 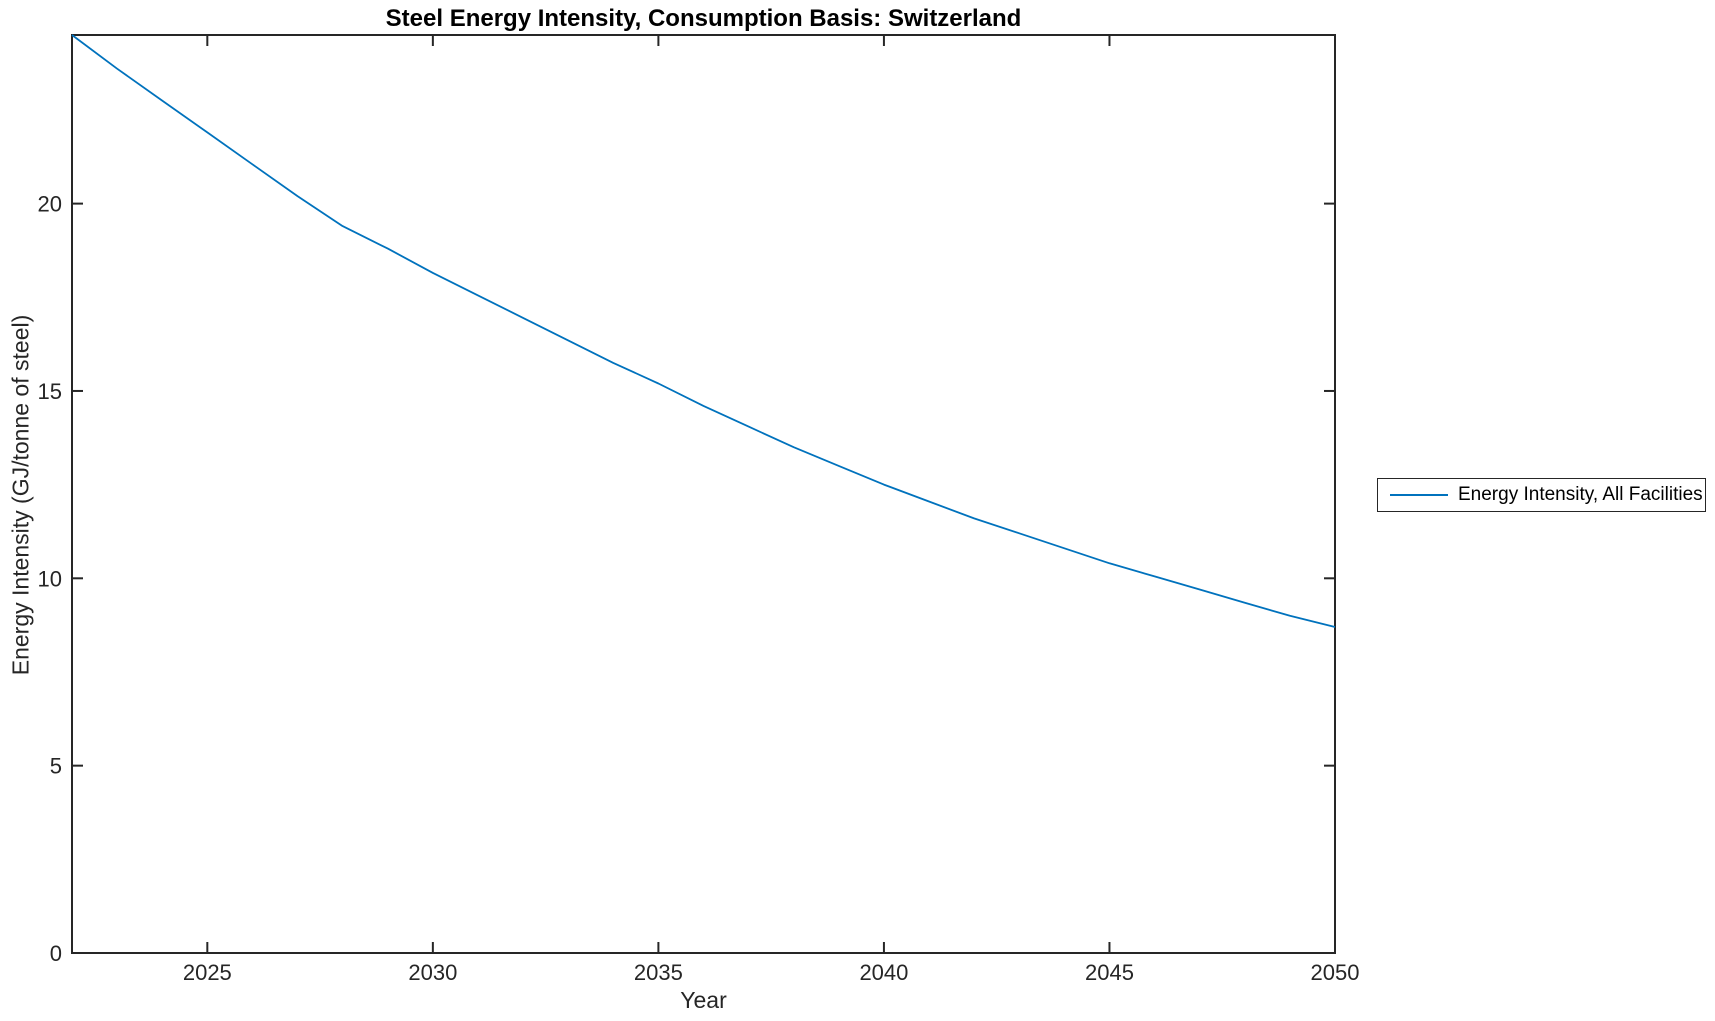 What do you see at coordinates (1580, 494) in the screenshot?
I see `legend-label: Energy Intensity, All Facilities` at bounding box center [1580, 494].